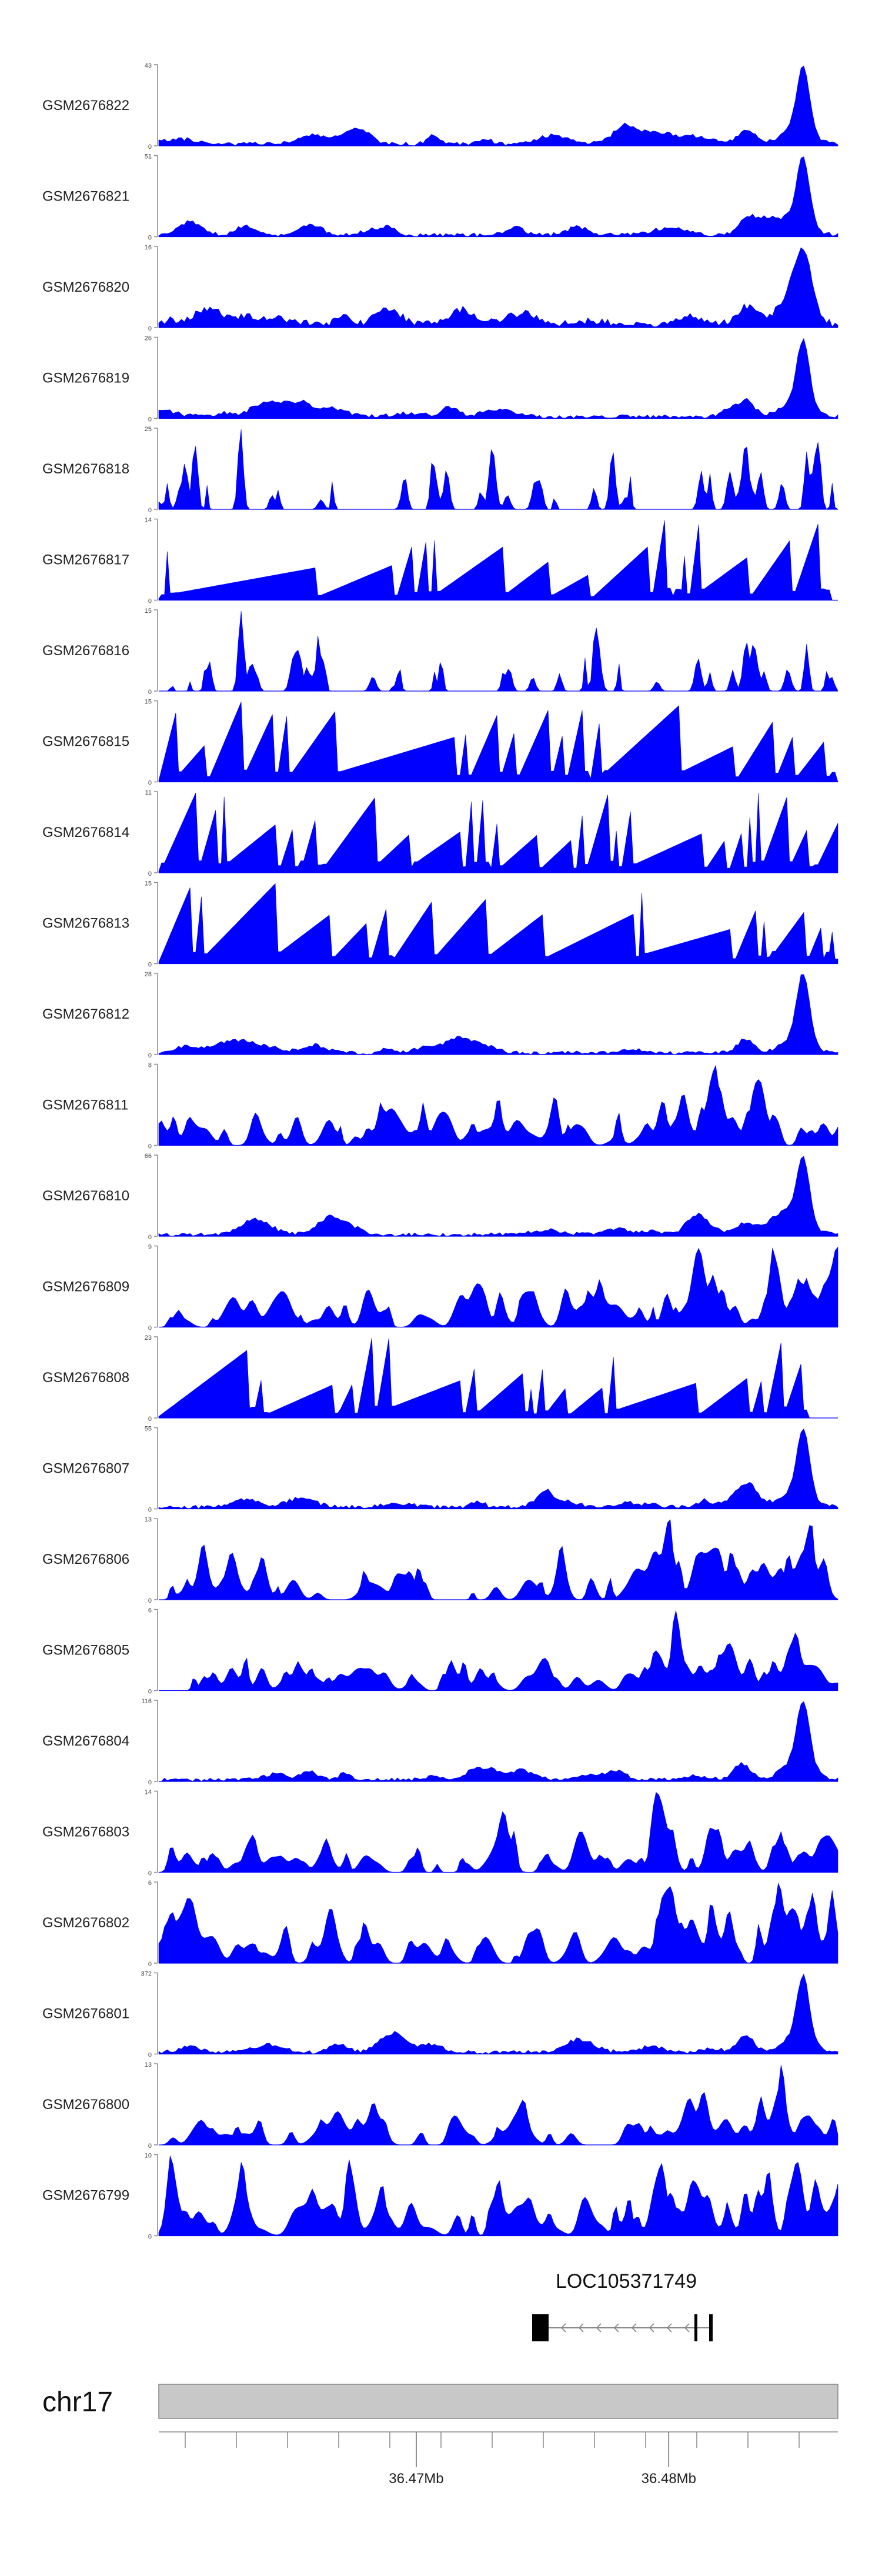 This screenshot has height=2576, width=882. What do you see at coordinates (85, 1651) in the screenshot?
I see `track-label: GSM2676805` at bounding box center [85, 1651].